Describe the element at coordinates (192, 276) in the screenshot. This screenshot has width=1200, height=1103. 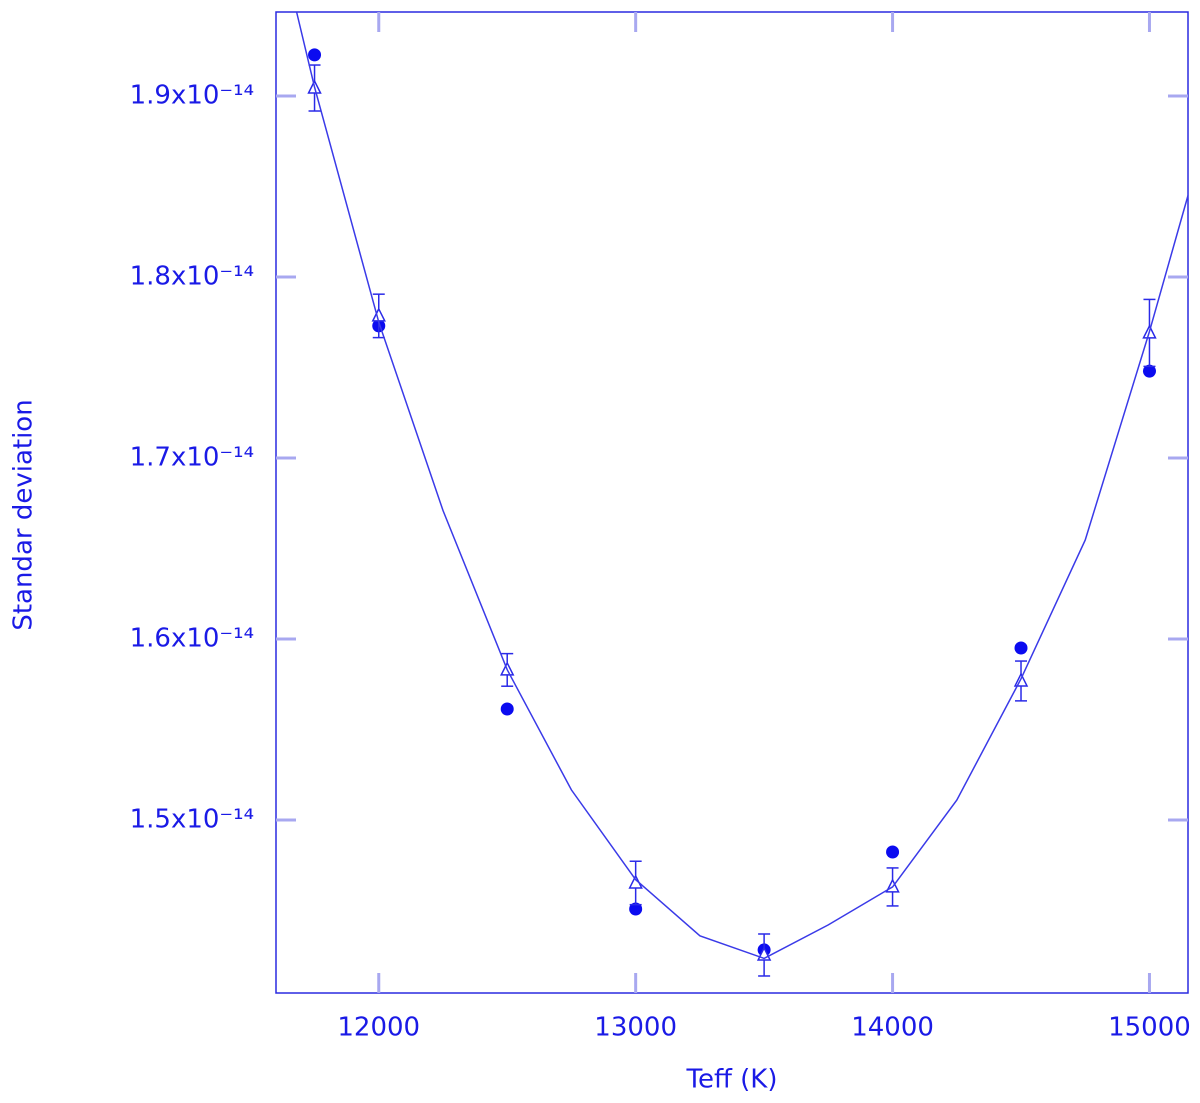
I see `y-tick-label: 1.8x10⁻¹⁴` at that location.